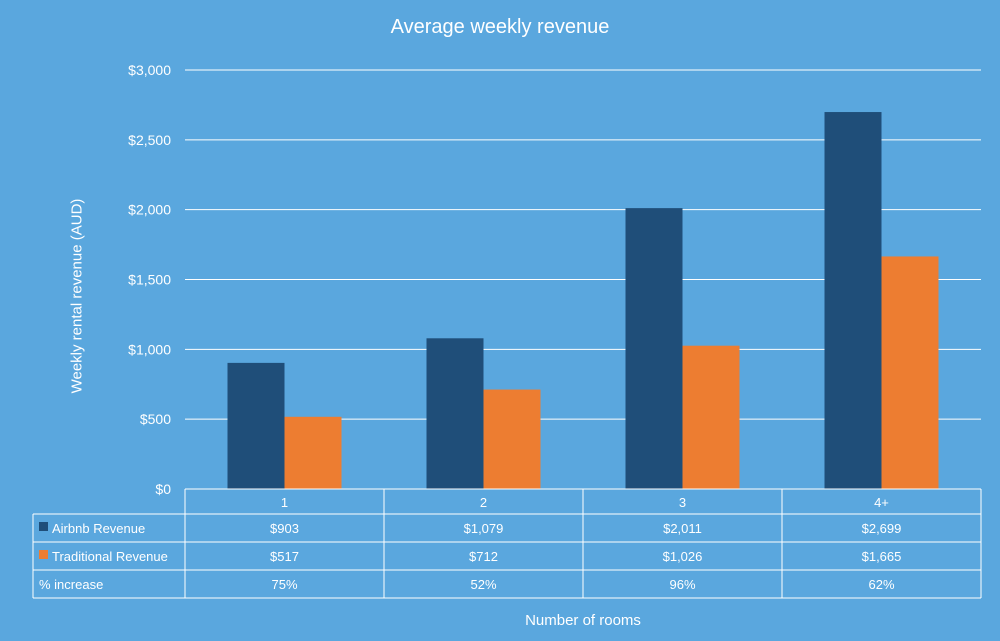 The height and width of the screenshot is (641, 1000). Describe the element at coordinates (110, 556) in the screenshot. I see `row-label: Traditional Revenue` at that location.